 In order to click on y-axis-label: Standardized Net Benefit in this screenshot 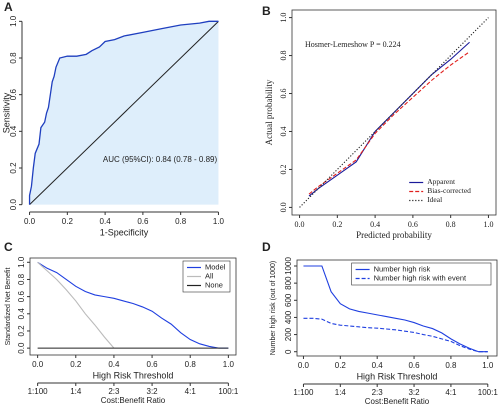, I will do `click(8, 307)`.